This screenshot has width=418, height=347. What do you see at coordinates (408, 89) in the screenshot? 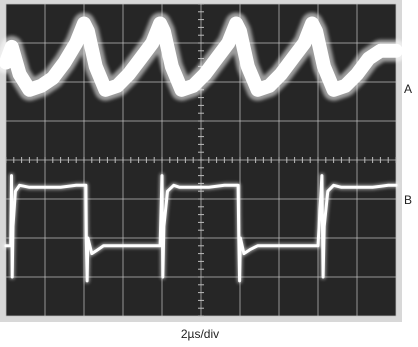
I see `channel-label-a: A` at bounding box center [408, 89].